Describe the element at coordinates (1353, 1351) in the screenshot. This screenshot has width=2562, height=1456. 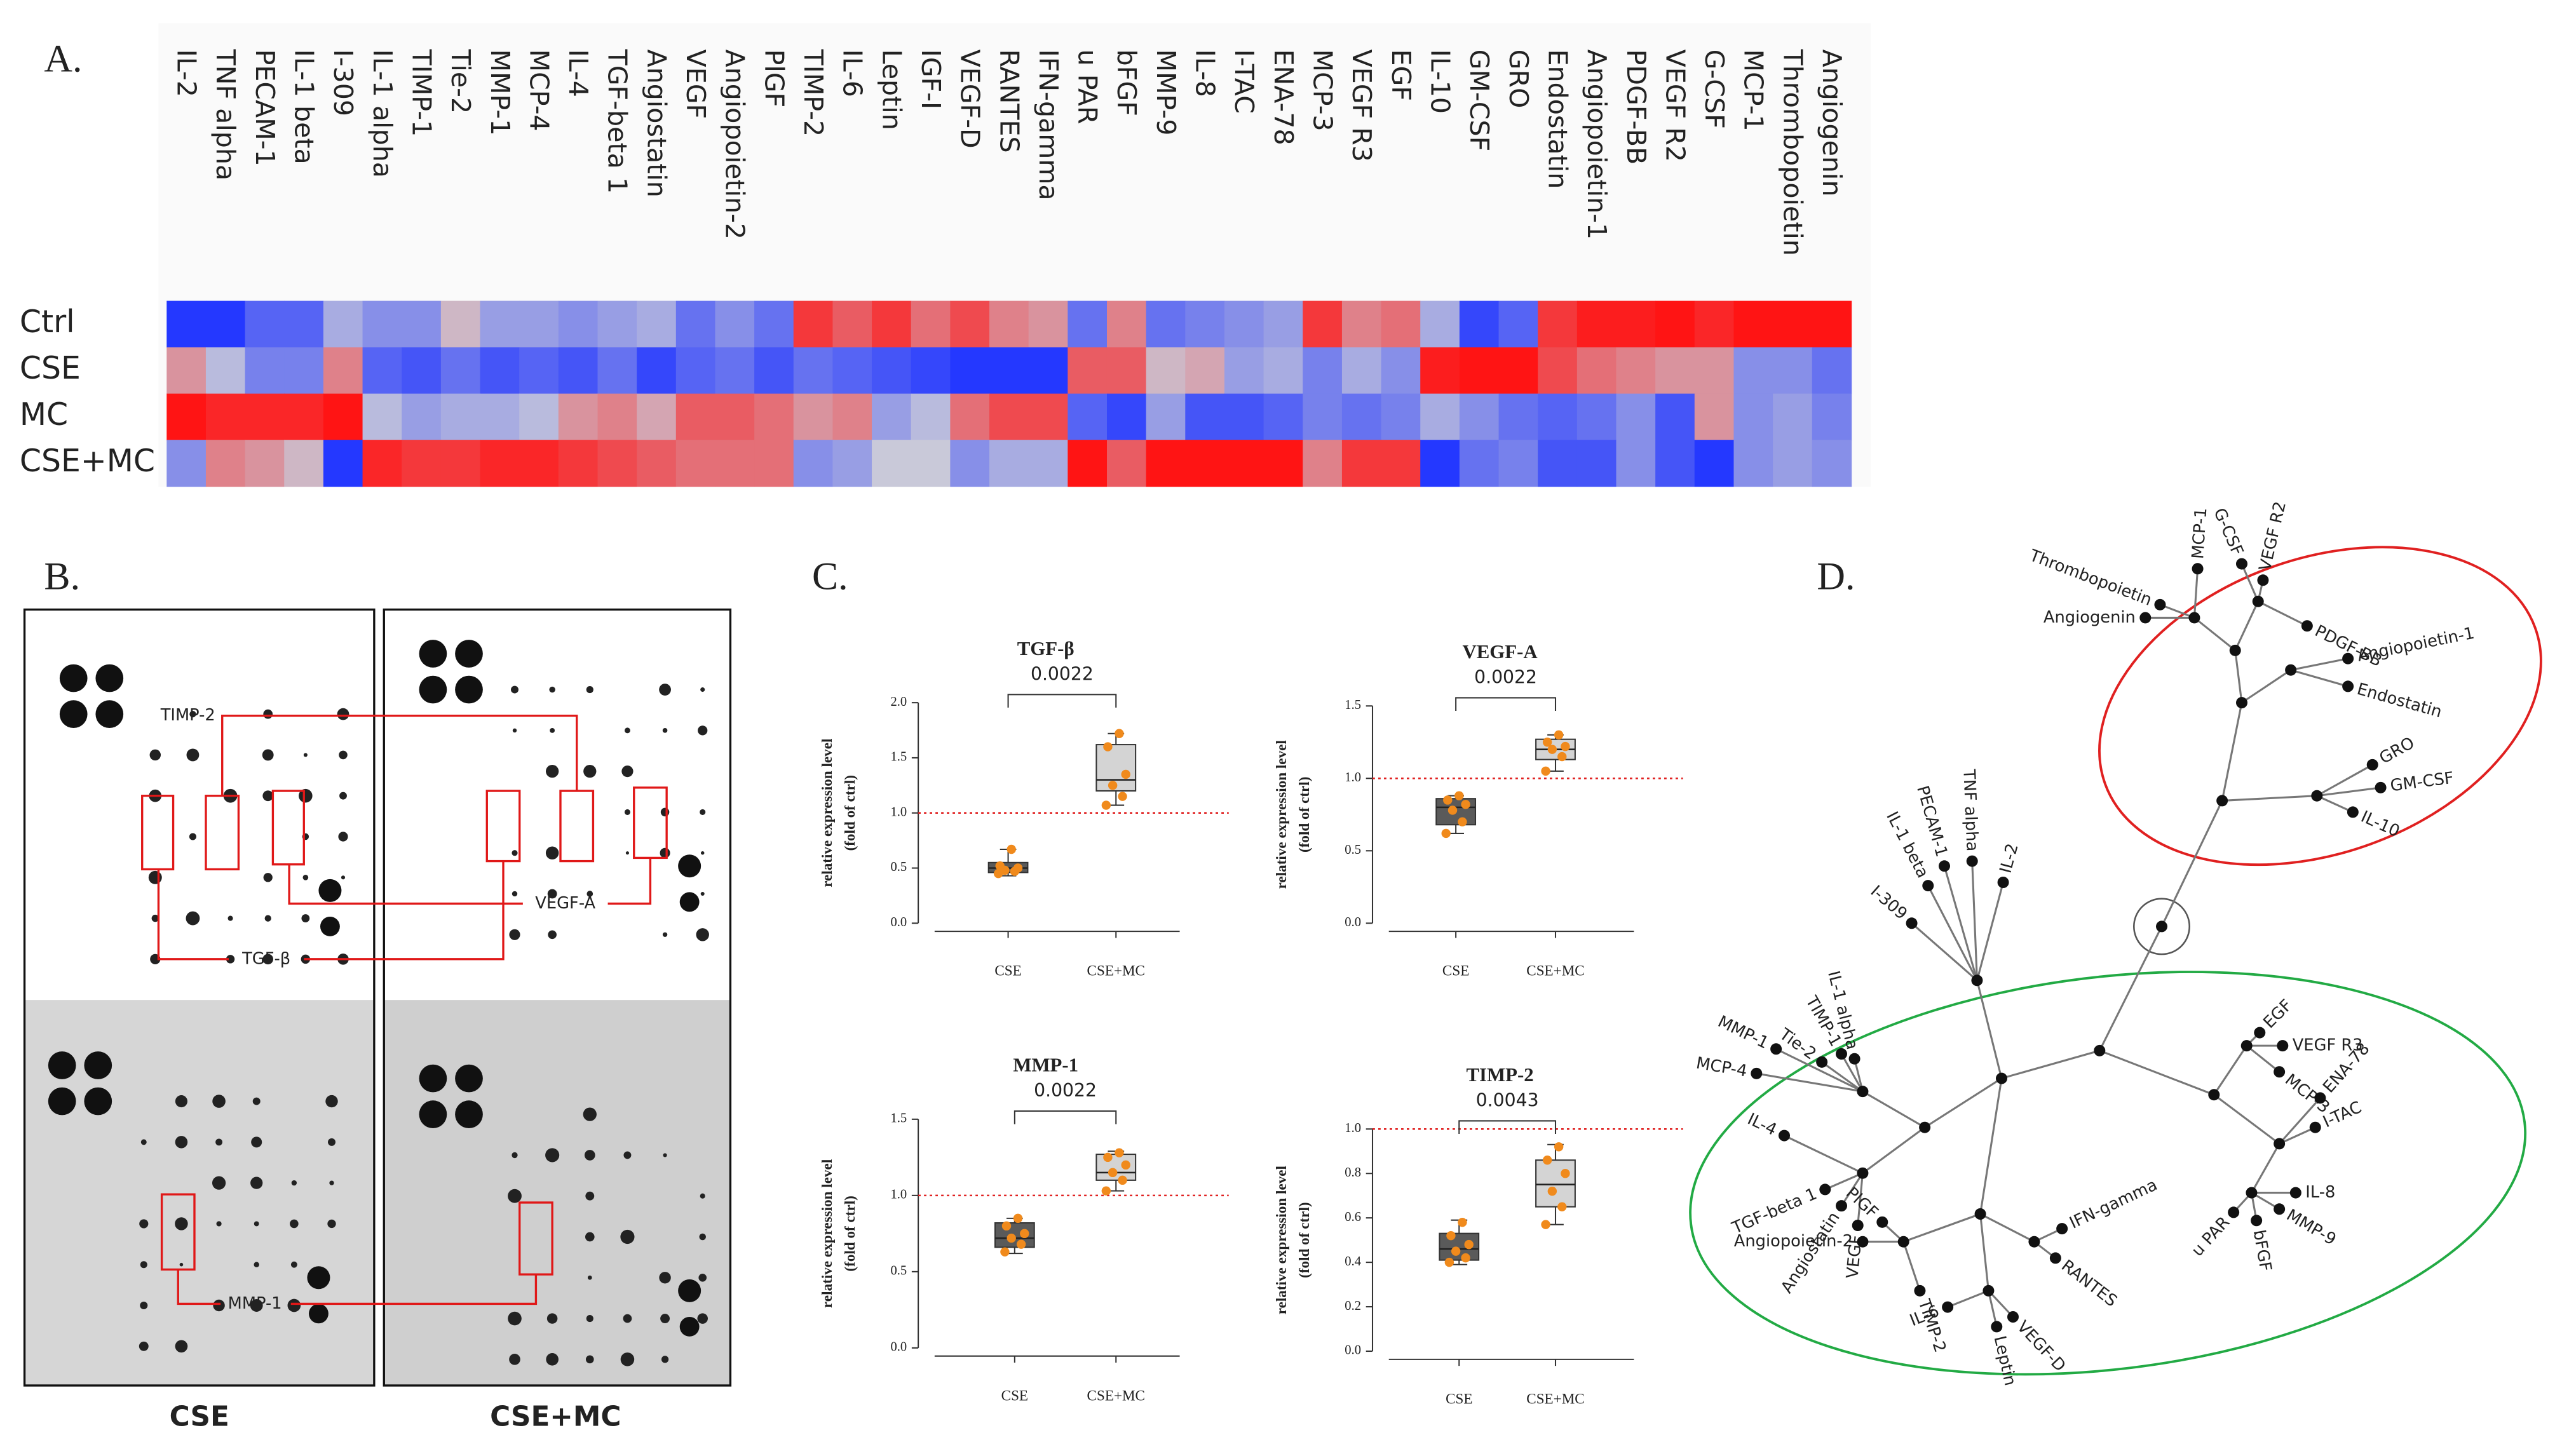
I see `y-tick-label: 0.0` at that location.